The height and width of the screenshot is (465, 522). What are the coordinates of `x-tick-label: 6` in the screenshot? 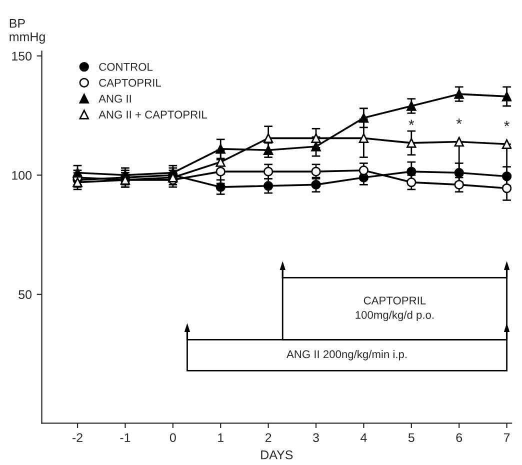 It's located at (459, 437).